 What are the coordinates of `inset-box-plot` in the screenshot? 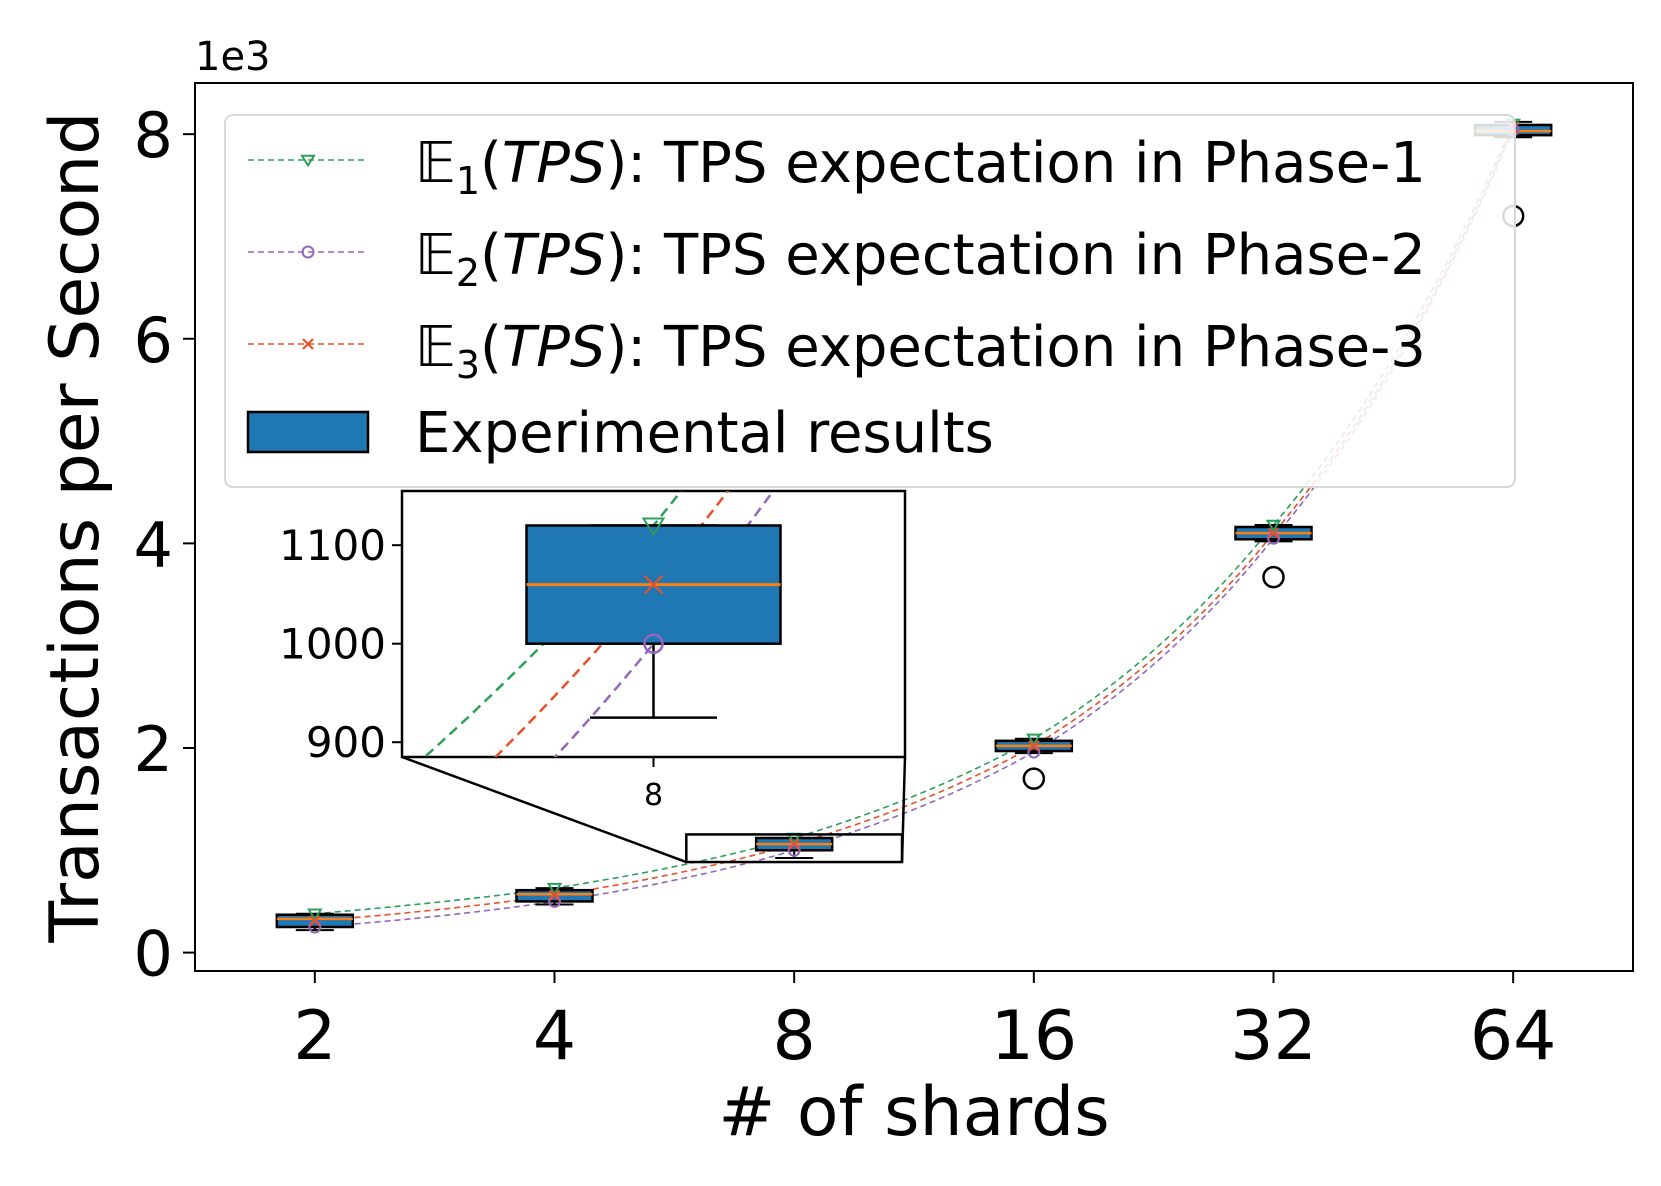 It's located at (653, 618).